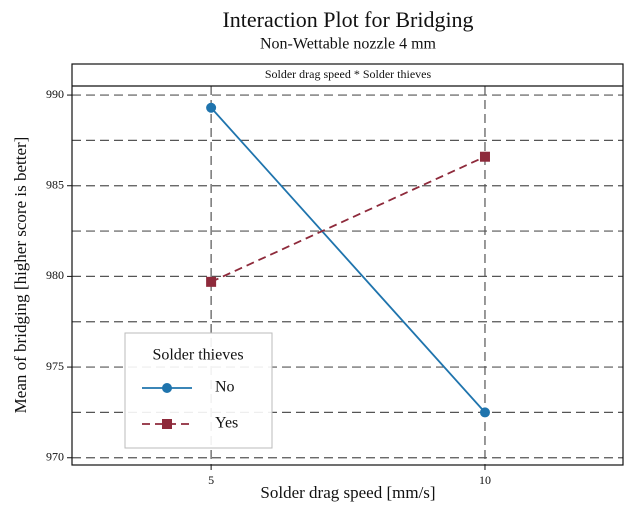 The height and width of the screenshot is (506, 625). What do you see at coordinates (348, 44) in the screenshot?
I see `chart-subtitle: Non-Wettable nozzle 4 mm` at bounding box center [348, 44].